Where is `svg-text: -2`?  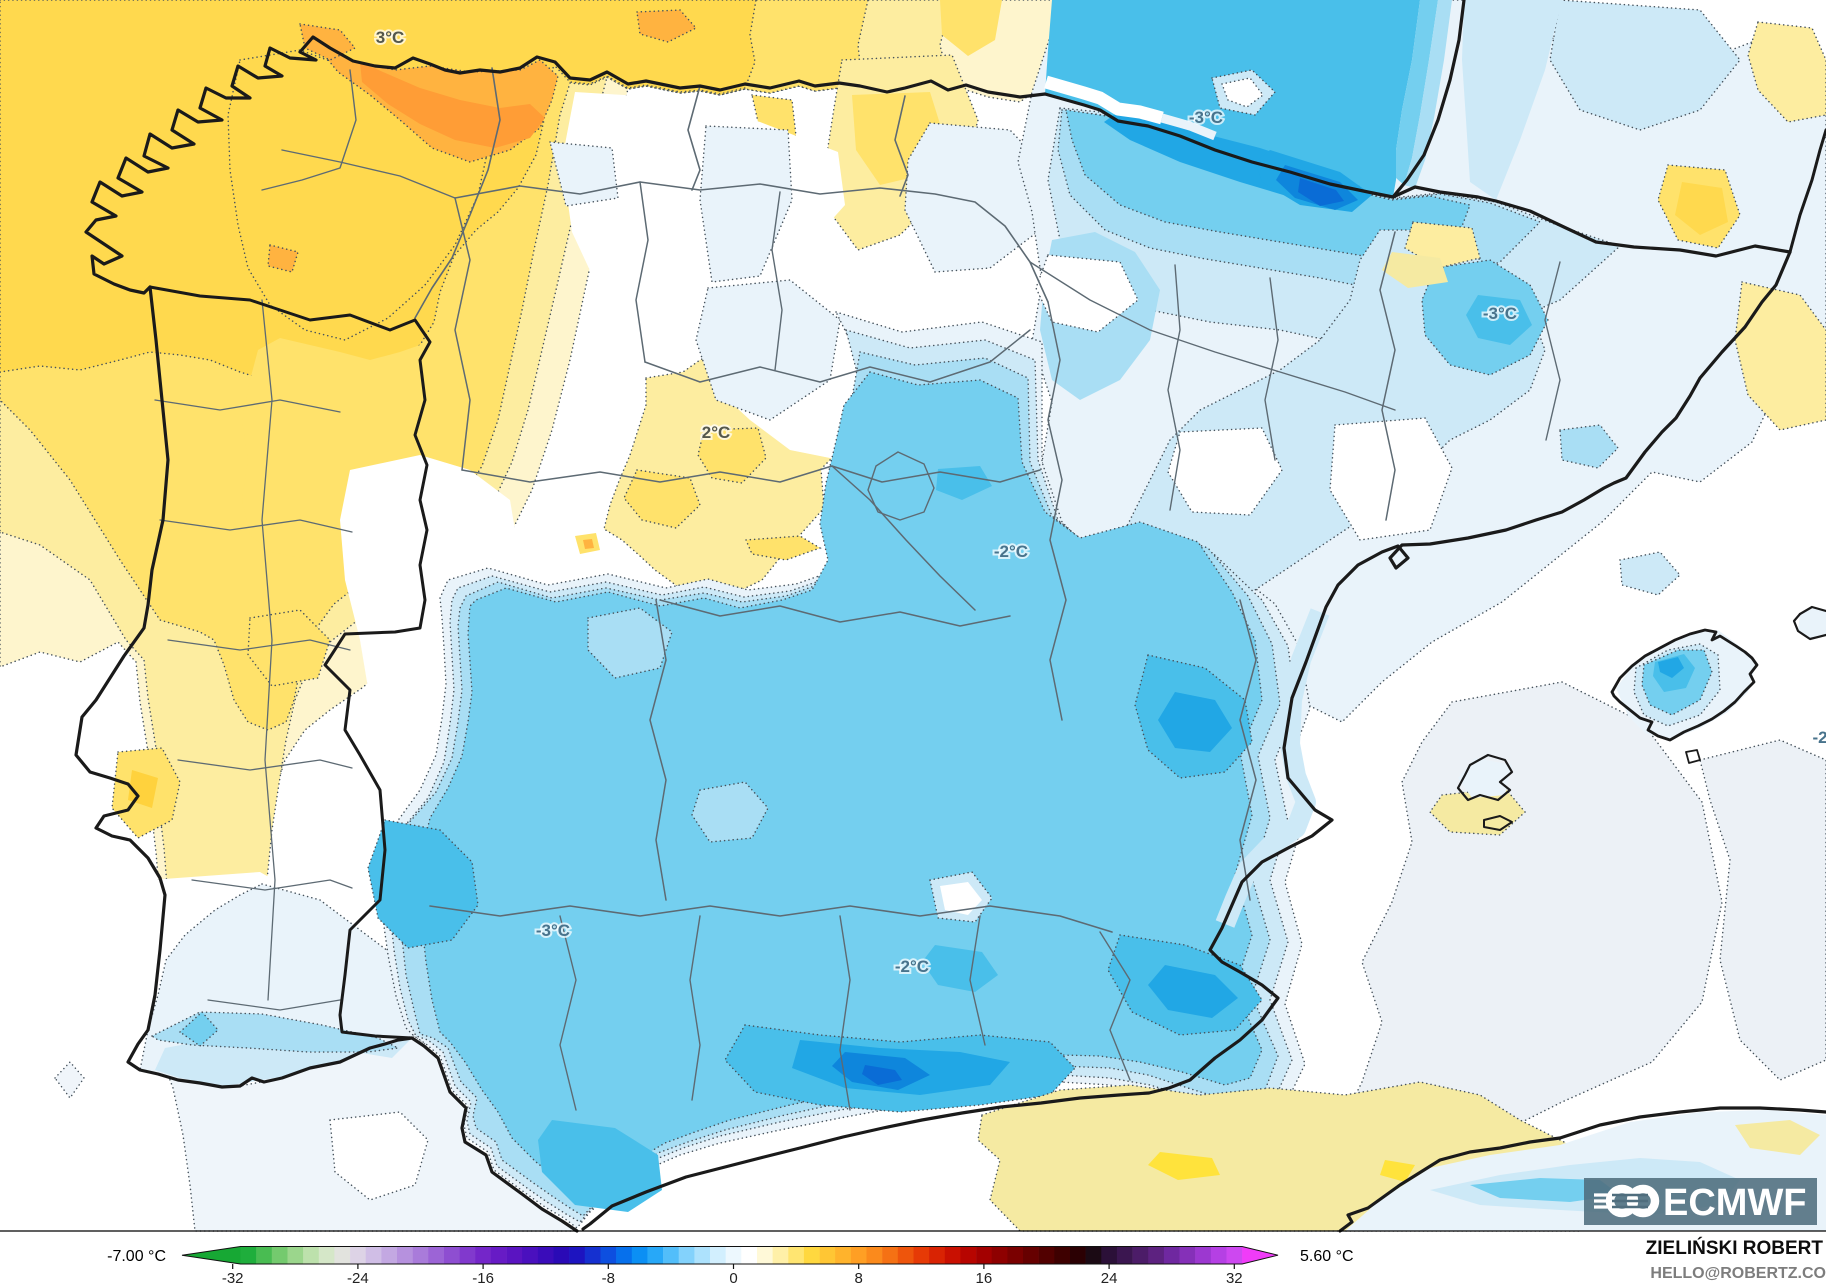 svg-text: -2 is located at coordinates (1819, 737).